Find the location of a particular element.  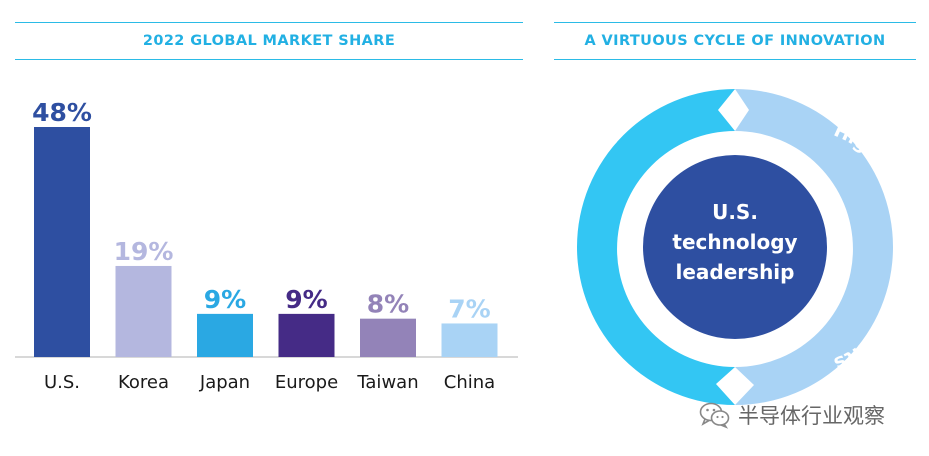

center-line-1: U.S. is located at coordinates (735, 212).